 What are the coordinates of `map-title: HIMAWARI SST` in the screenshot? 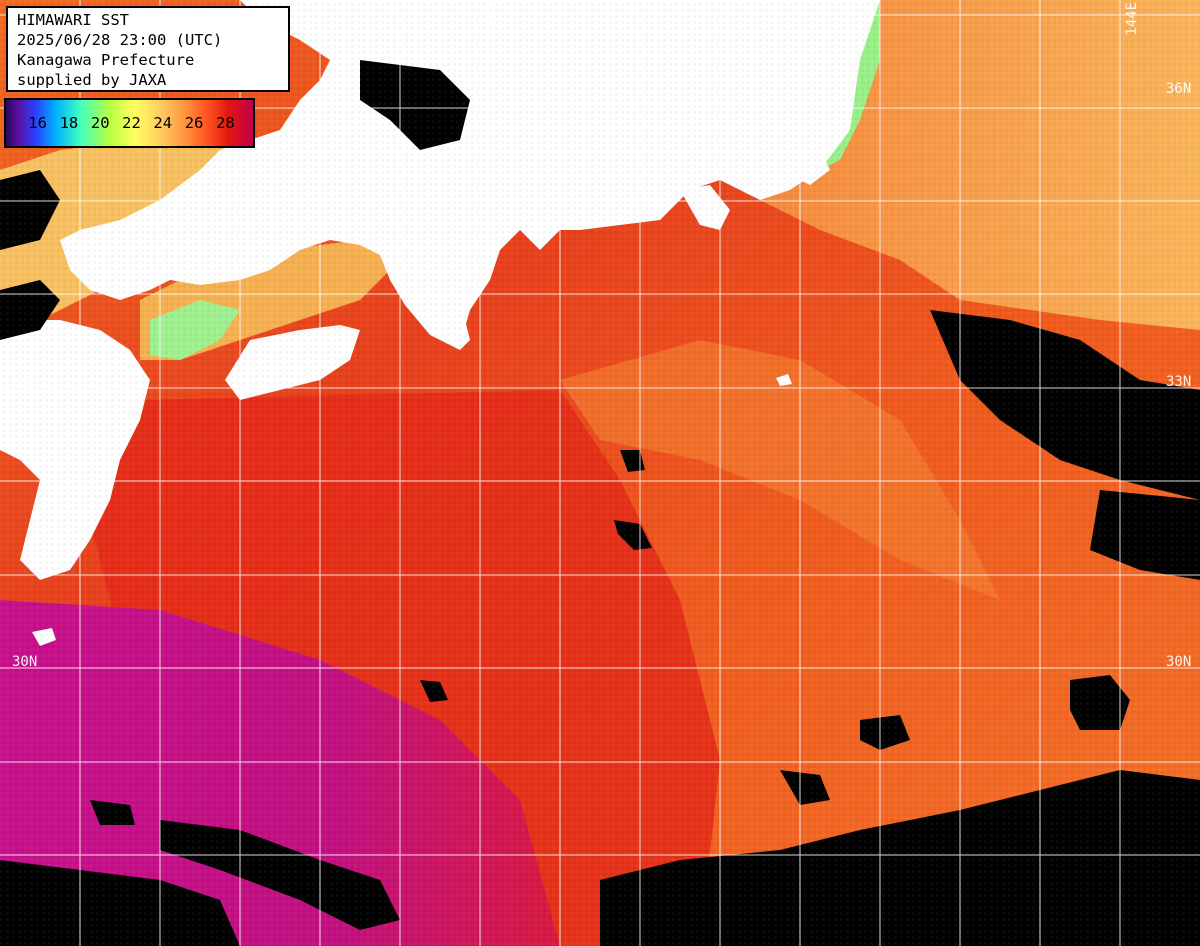 It's located at (73, 20).